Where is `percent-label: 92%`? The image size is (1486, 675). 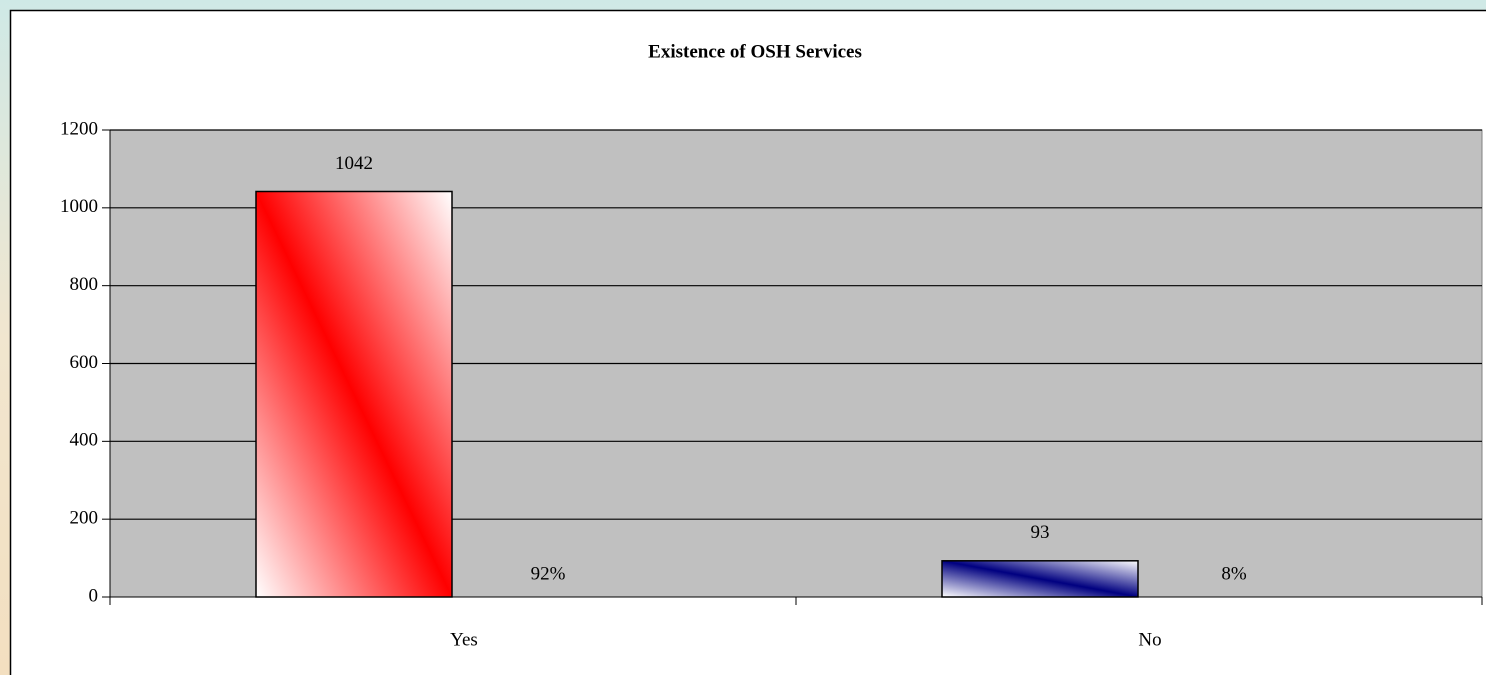
percent-label: 92% is located at coordinates (548, 573).